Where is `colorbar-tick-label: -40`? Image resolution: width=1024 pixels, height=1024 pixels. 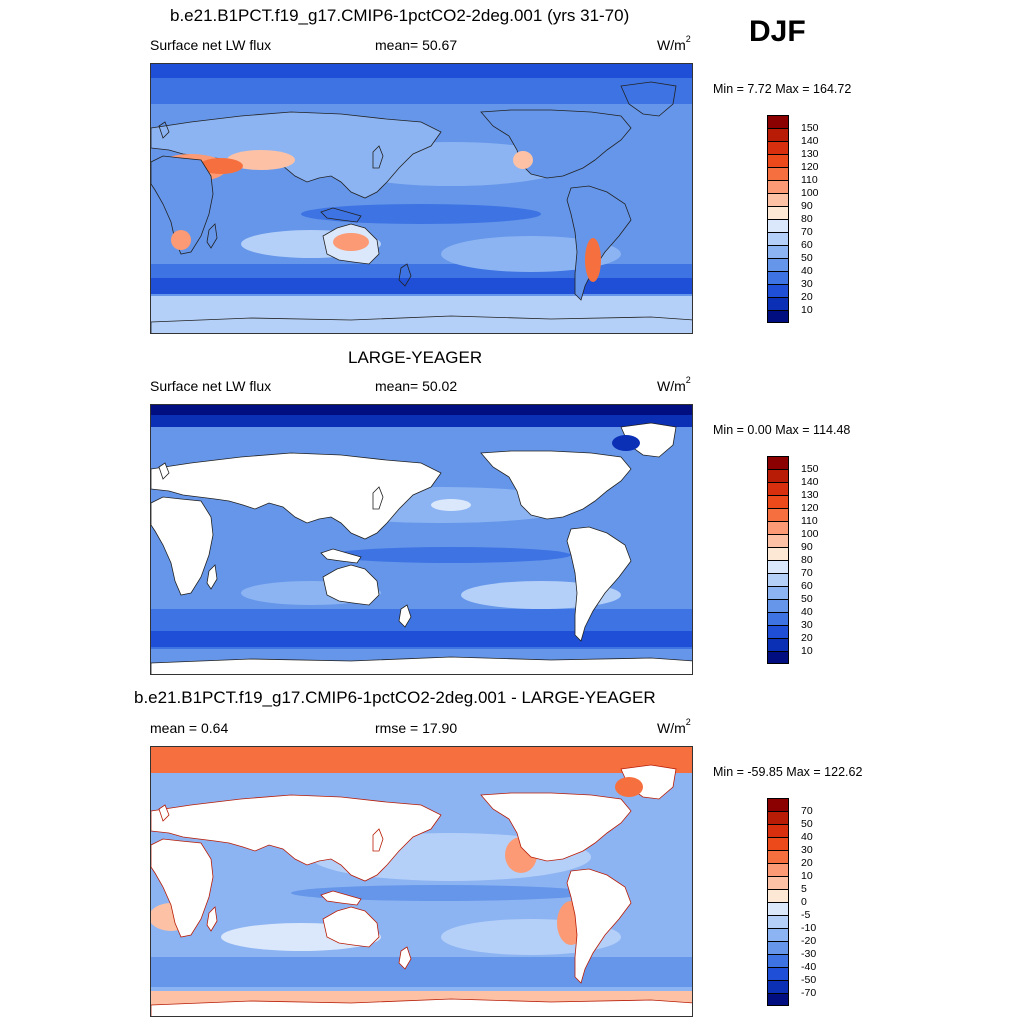 colorbar-tick-label: -40 is located at coordinates (809, 967).